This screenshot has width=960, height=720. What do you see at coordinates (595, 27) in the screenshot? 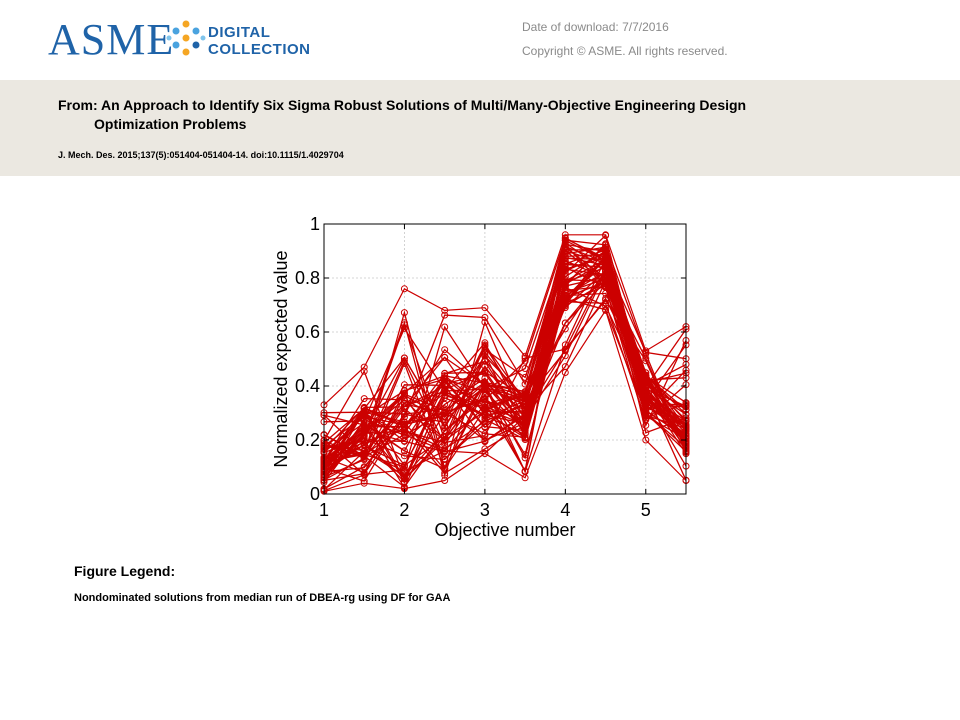
I see `download-date: Date of download: 7/7/2016` at bounding box center [595, 27].